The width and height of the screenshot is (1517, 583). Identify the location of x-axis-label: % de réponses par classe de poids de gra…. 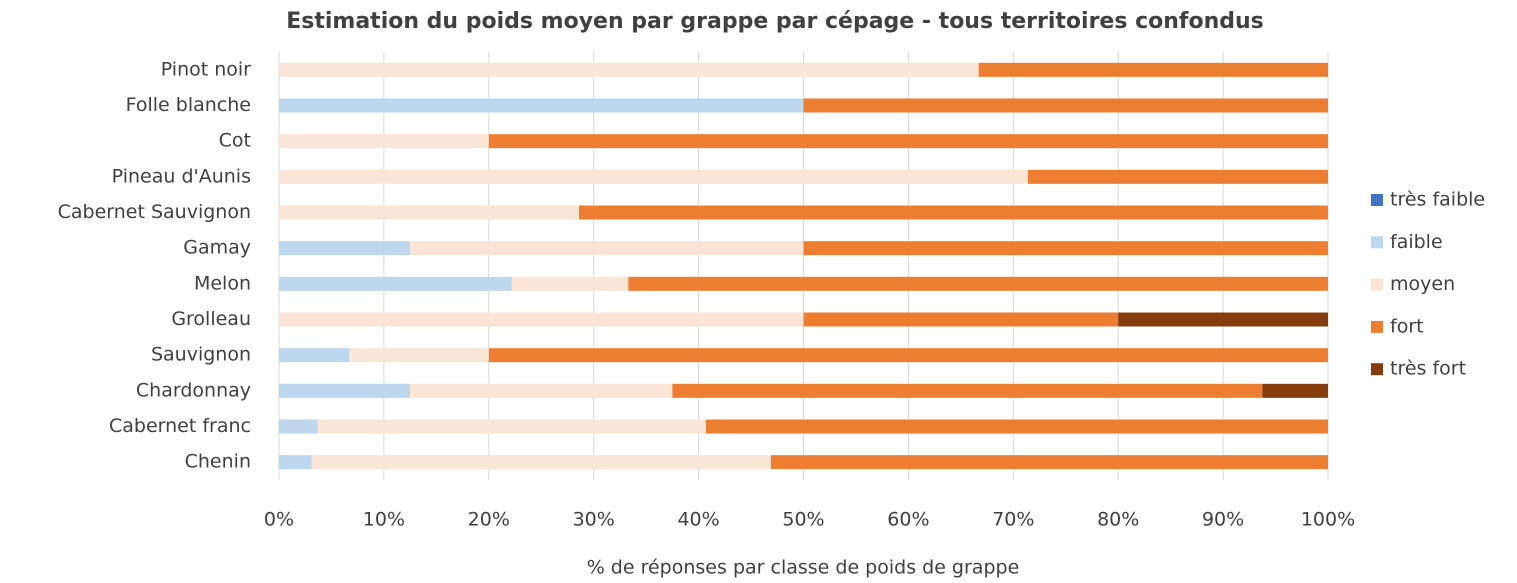
(803, 568).